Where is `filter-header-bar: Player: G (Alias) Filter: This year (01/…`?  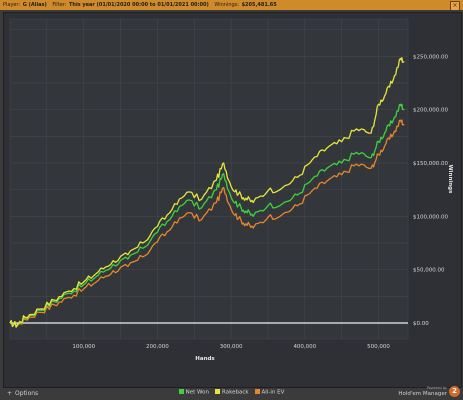 filter-header-bar: Player: G (Alias) Filter: This year (01/… is located at coordinates (231, 5).